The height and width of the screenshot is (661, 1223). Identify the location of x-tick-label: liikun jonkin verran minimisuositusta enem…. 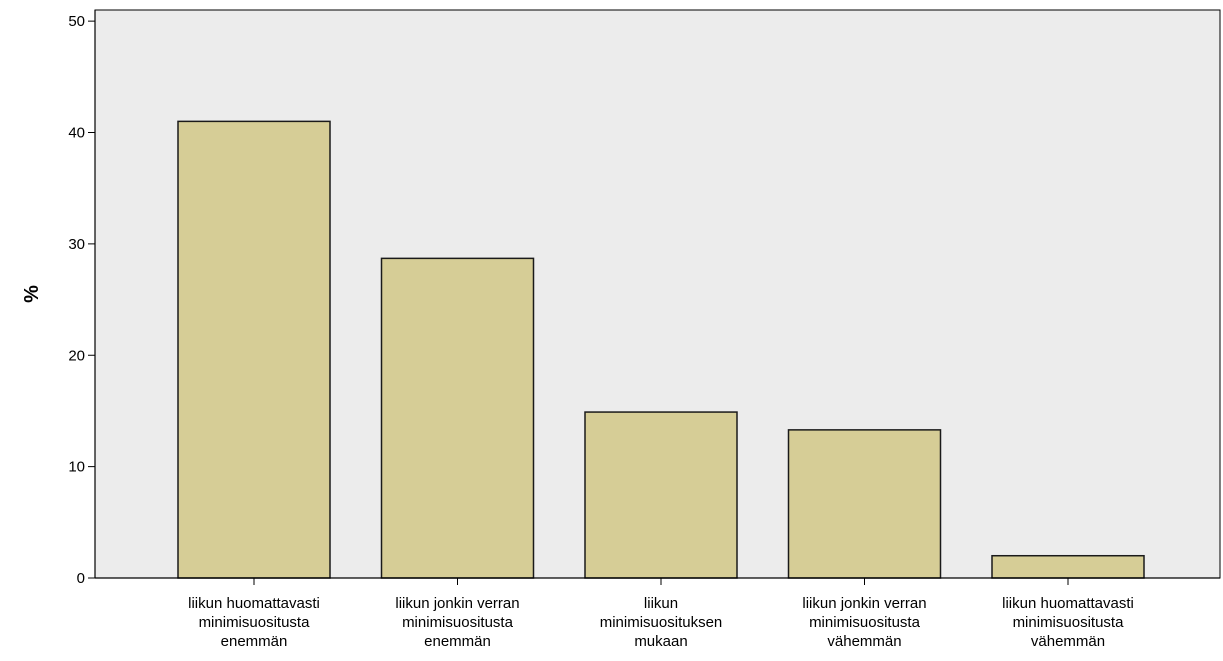
(457, 622).